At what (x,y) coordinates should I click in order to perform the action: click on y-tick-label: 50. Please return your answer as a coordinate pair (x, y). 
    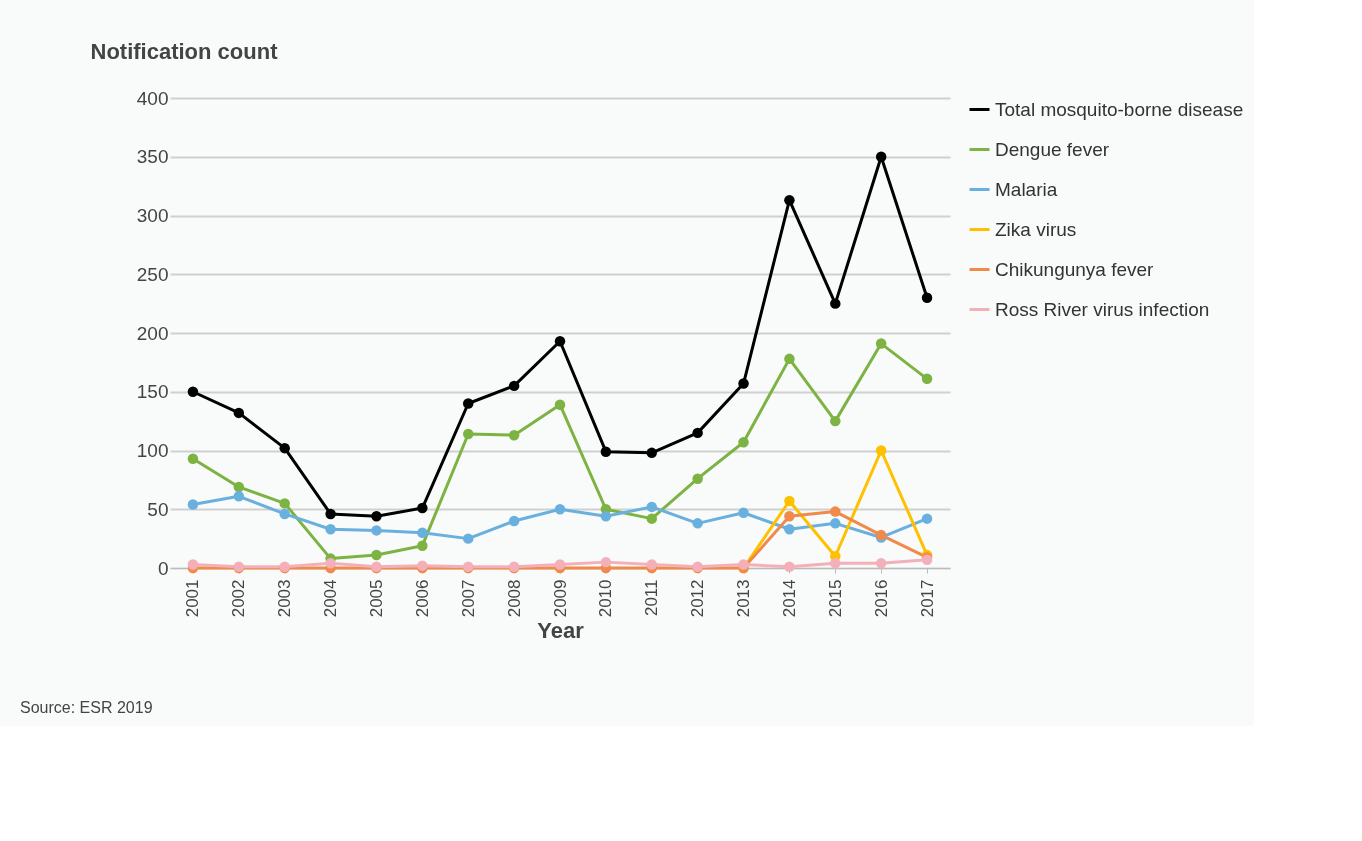
    Looking at the image, I should click on (158, 509).